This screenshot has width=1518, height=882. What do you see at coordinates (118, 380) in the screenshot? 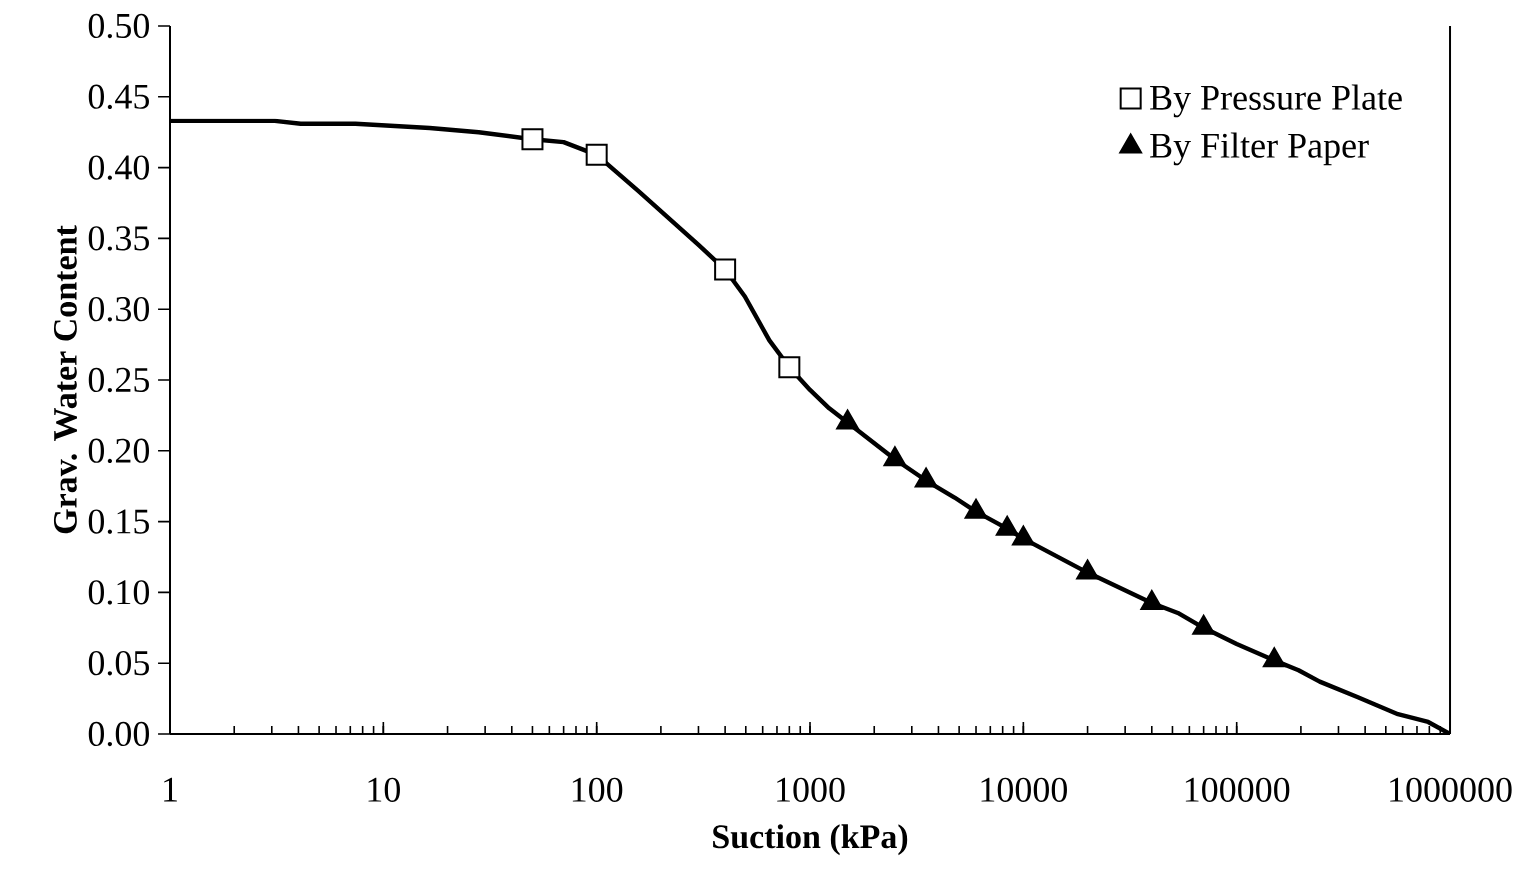
I see `y-tick-label: 0.25` at bounding box center [118, 380].